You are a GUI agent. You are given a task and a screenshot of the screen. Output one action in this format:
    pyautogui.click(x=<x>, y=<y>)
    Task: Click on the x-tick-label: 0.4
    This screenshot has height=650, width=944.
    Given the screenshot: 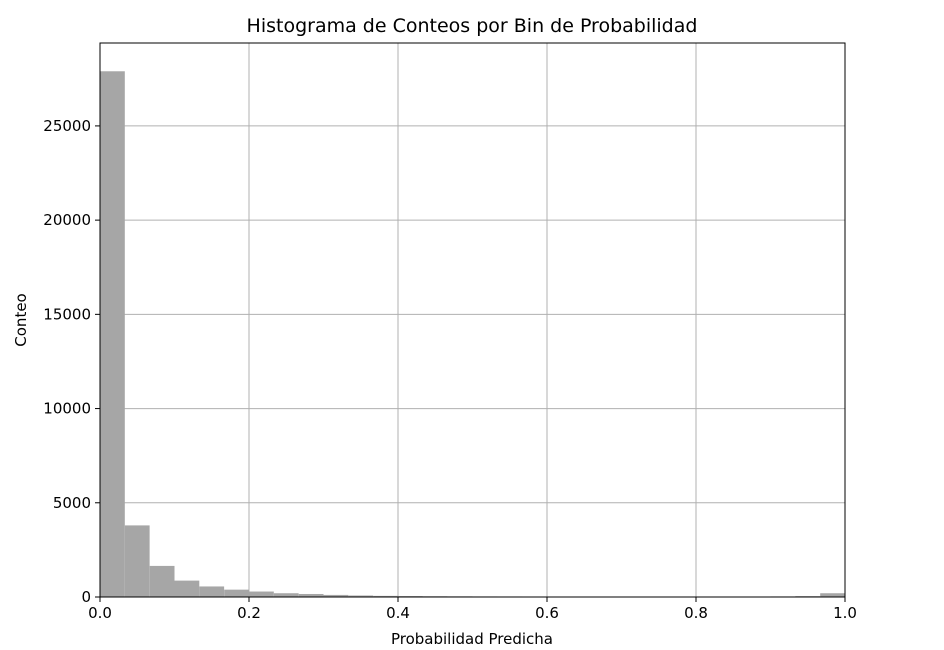 What is the action you would take?
    pyautogui.click(x=398, y=613)
    